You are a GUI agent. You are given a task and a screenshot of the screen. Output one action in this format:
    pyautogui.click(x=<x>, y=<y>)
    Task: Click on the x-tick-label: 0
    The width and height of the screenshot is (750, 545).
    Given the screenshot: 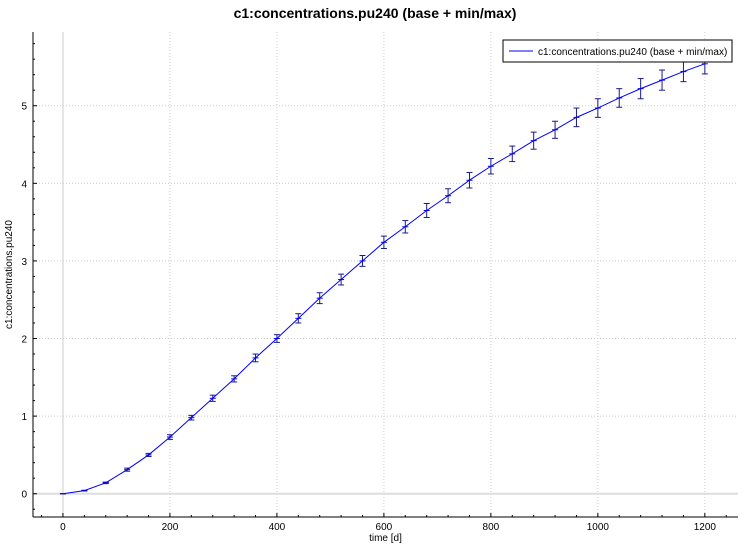 What is the action you would take?
    pyautogui.click(x=63, y=527)
    